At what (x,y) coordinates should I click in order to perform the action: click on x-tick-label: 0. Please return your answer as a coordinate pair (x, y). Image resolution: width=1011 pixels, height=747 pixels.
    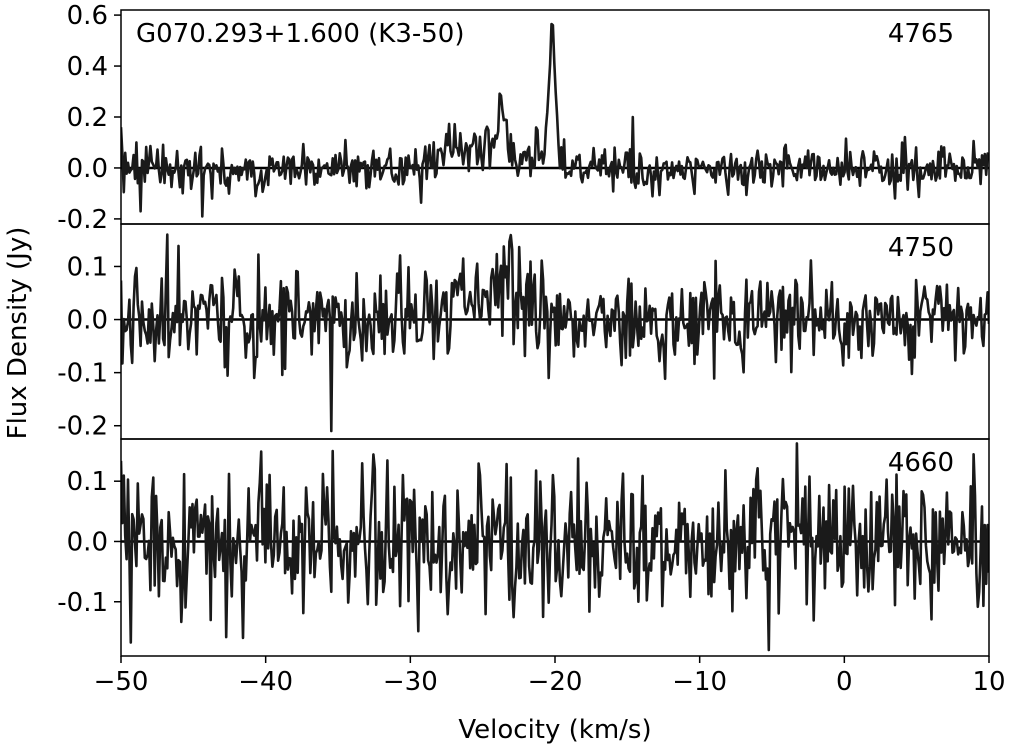
    Looking at the image, I should click on (844, 682).